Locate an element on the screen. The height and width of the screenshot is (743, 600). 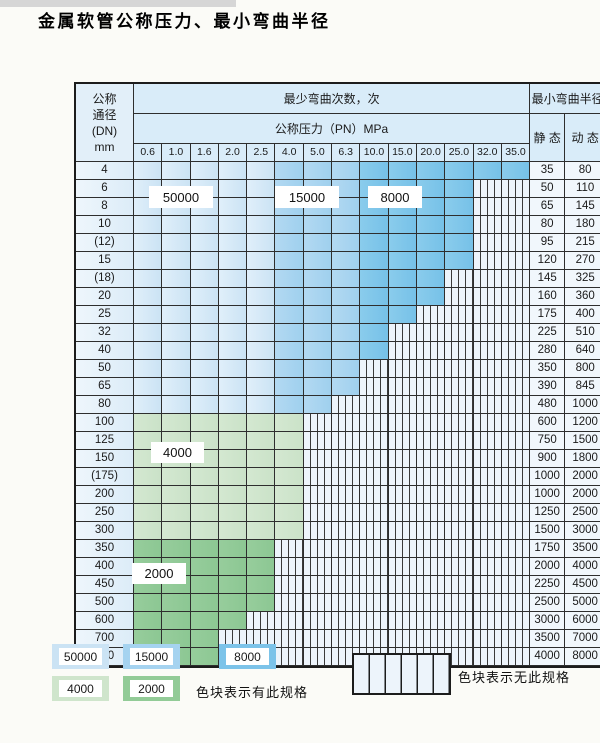
dn-cell: 20 is located at coordinates (105, 297).